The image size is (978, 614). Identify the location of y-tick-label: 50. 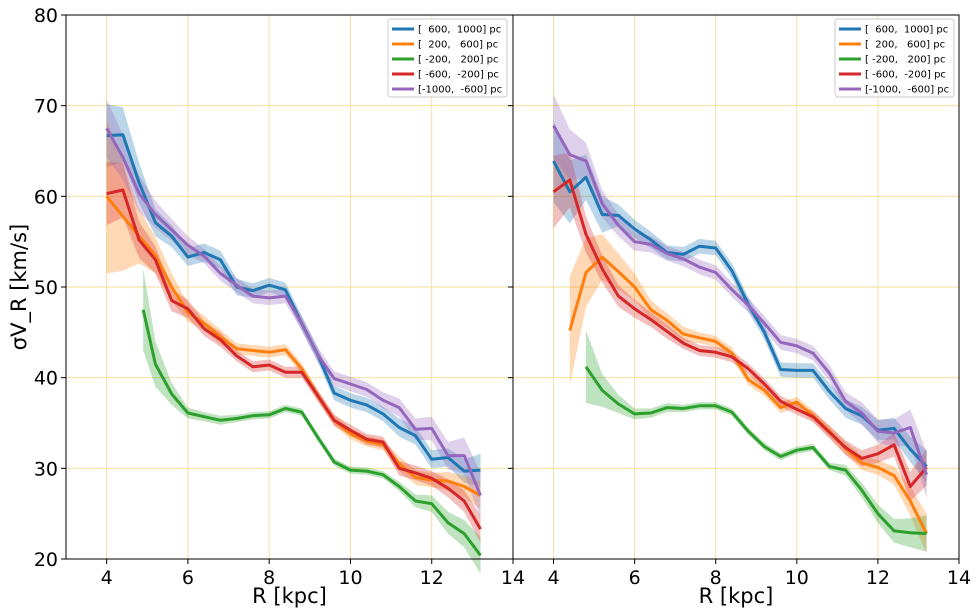
(46, 288).